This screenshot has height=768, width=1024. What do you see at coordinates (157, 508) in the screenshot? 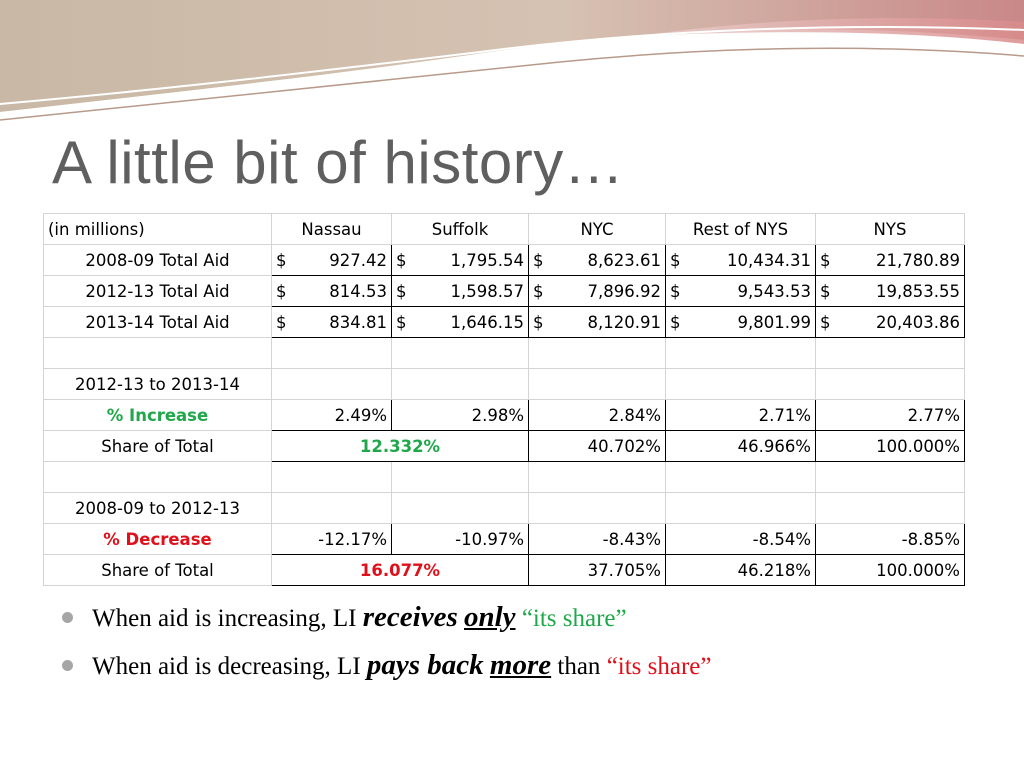
I see `section-label: 2008-09 to 2012-13` at bounding box center [157, 508].